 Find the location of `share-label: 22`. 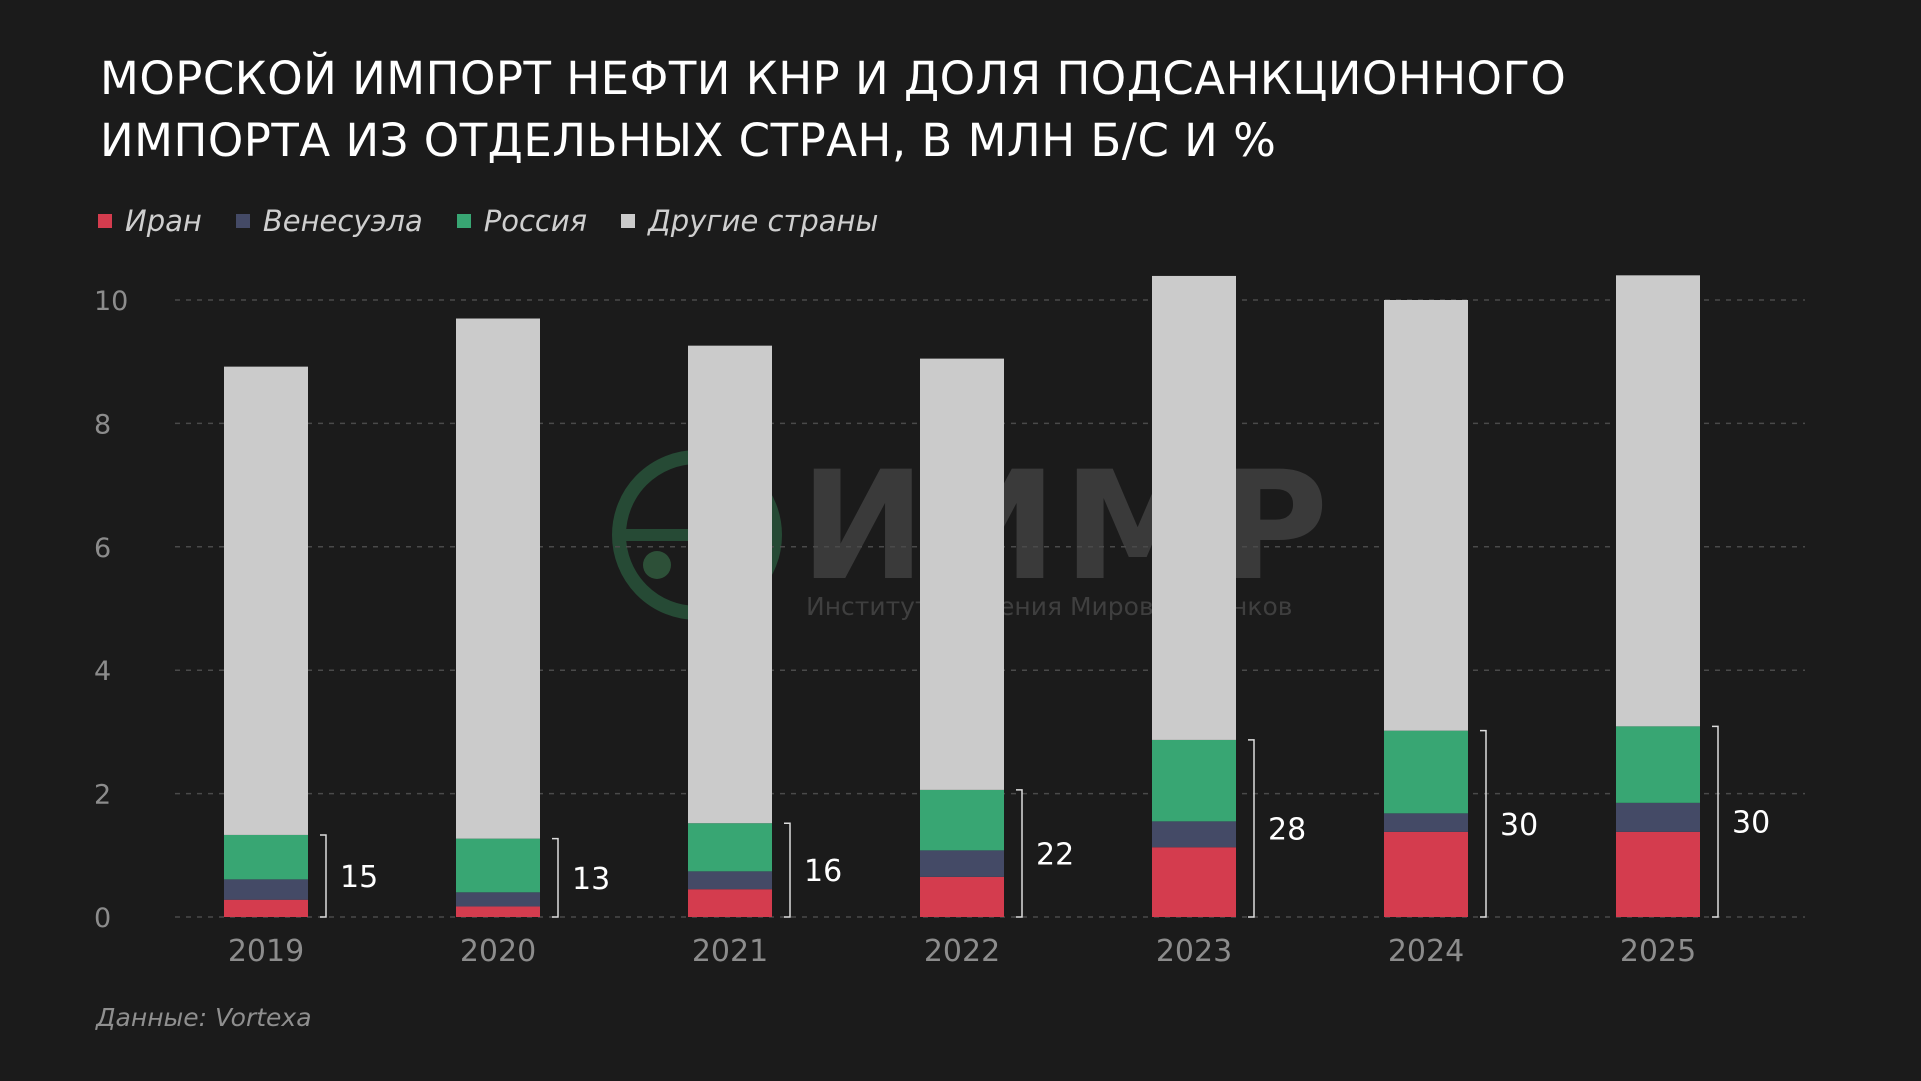

share-label: 22 is located at coordinates (1055, 854).